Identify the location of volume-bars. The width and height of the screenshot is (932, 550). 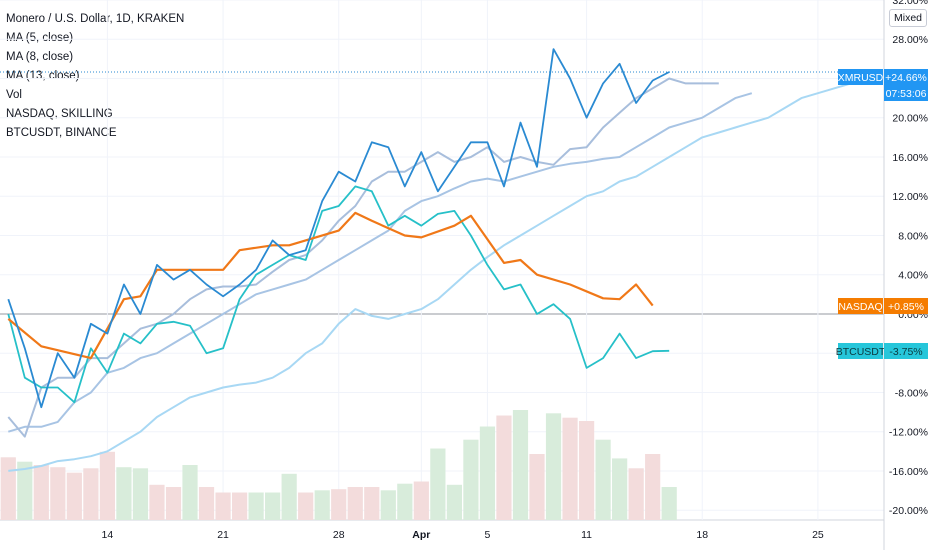
(338, 465).